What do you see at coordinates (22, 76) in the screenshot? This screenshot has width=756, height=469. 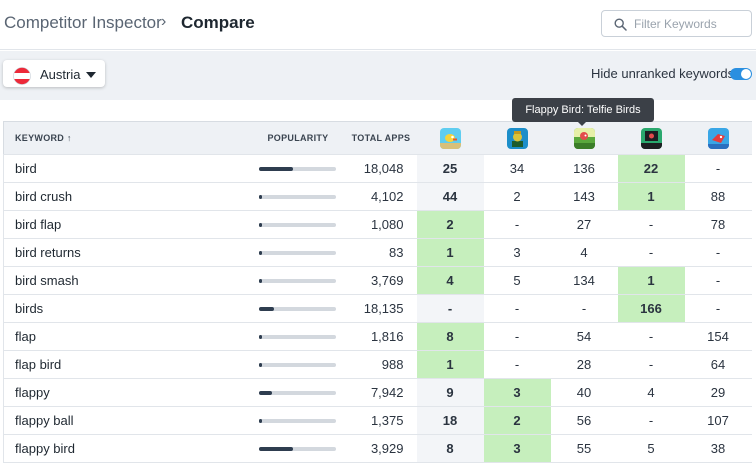 I see `austria-flag-icon` at bounding box center [22, 76].